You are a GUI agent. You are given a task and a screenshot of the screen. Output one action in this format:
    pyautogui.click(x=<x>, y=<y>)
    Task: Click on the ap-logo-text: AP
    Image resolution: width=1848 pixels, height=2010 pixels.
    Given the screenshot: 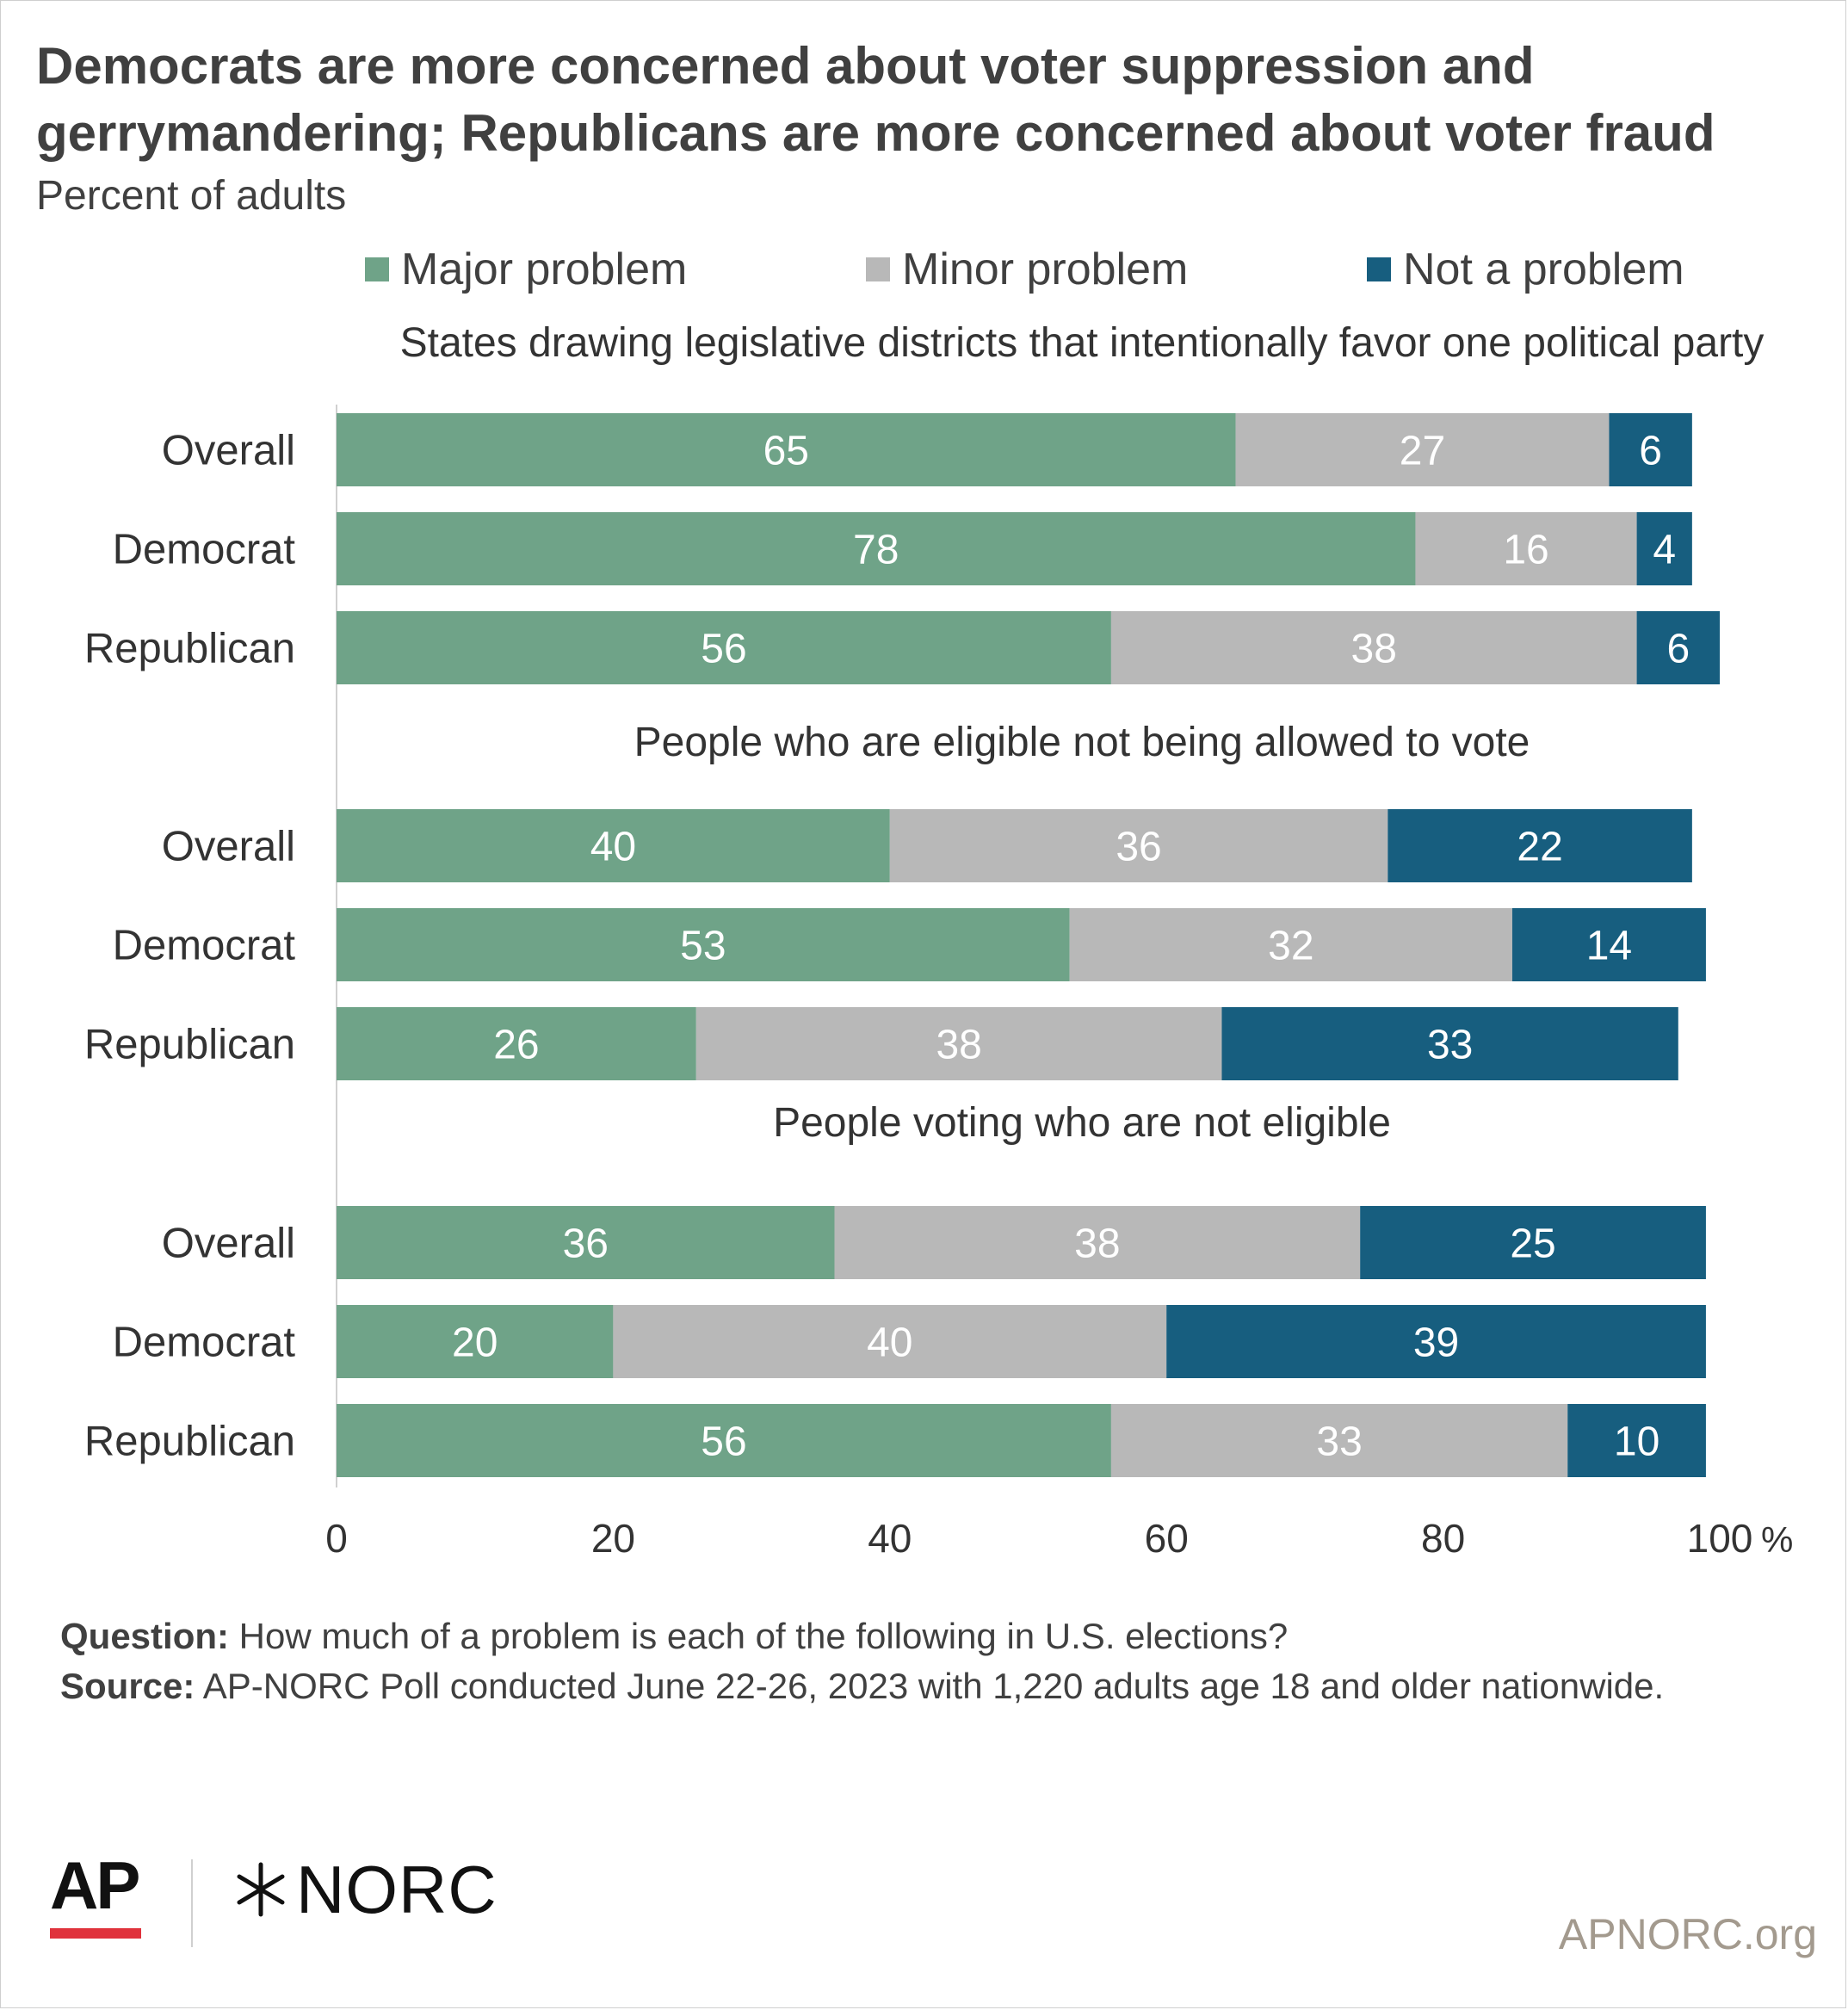 What is the action you would take?
    pyautogui.click(x=95, y=1885)
    